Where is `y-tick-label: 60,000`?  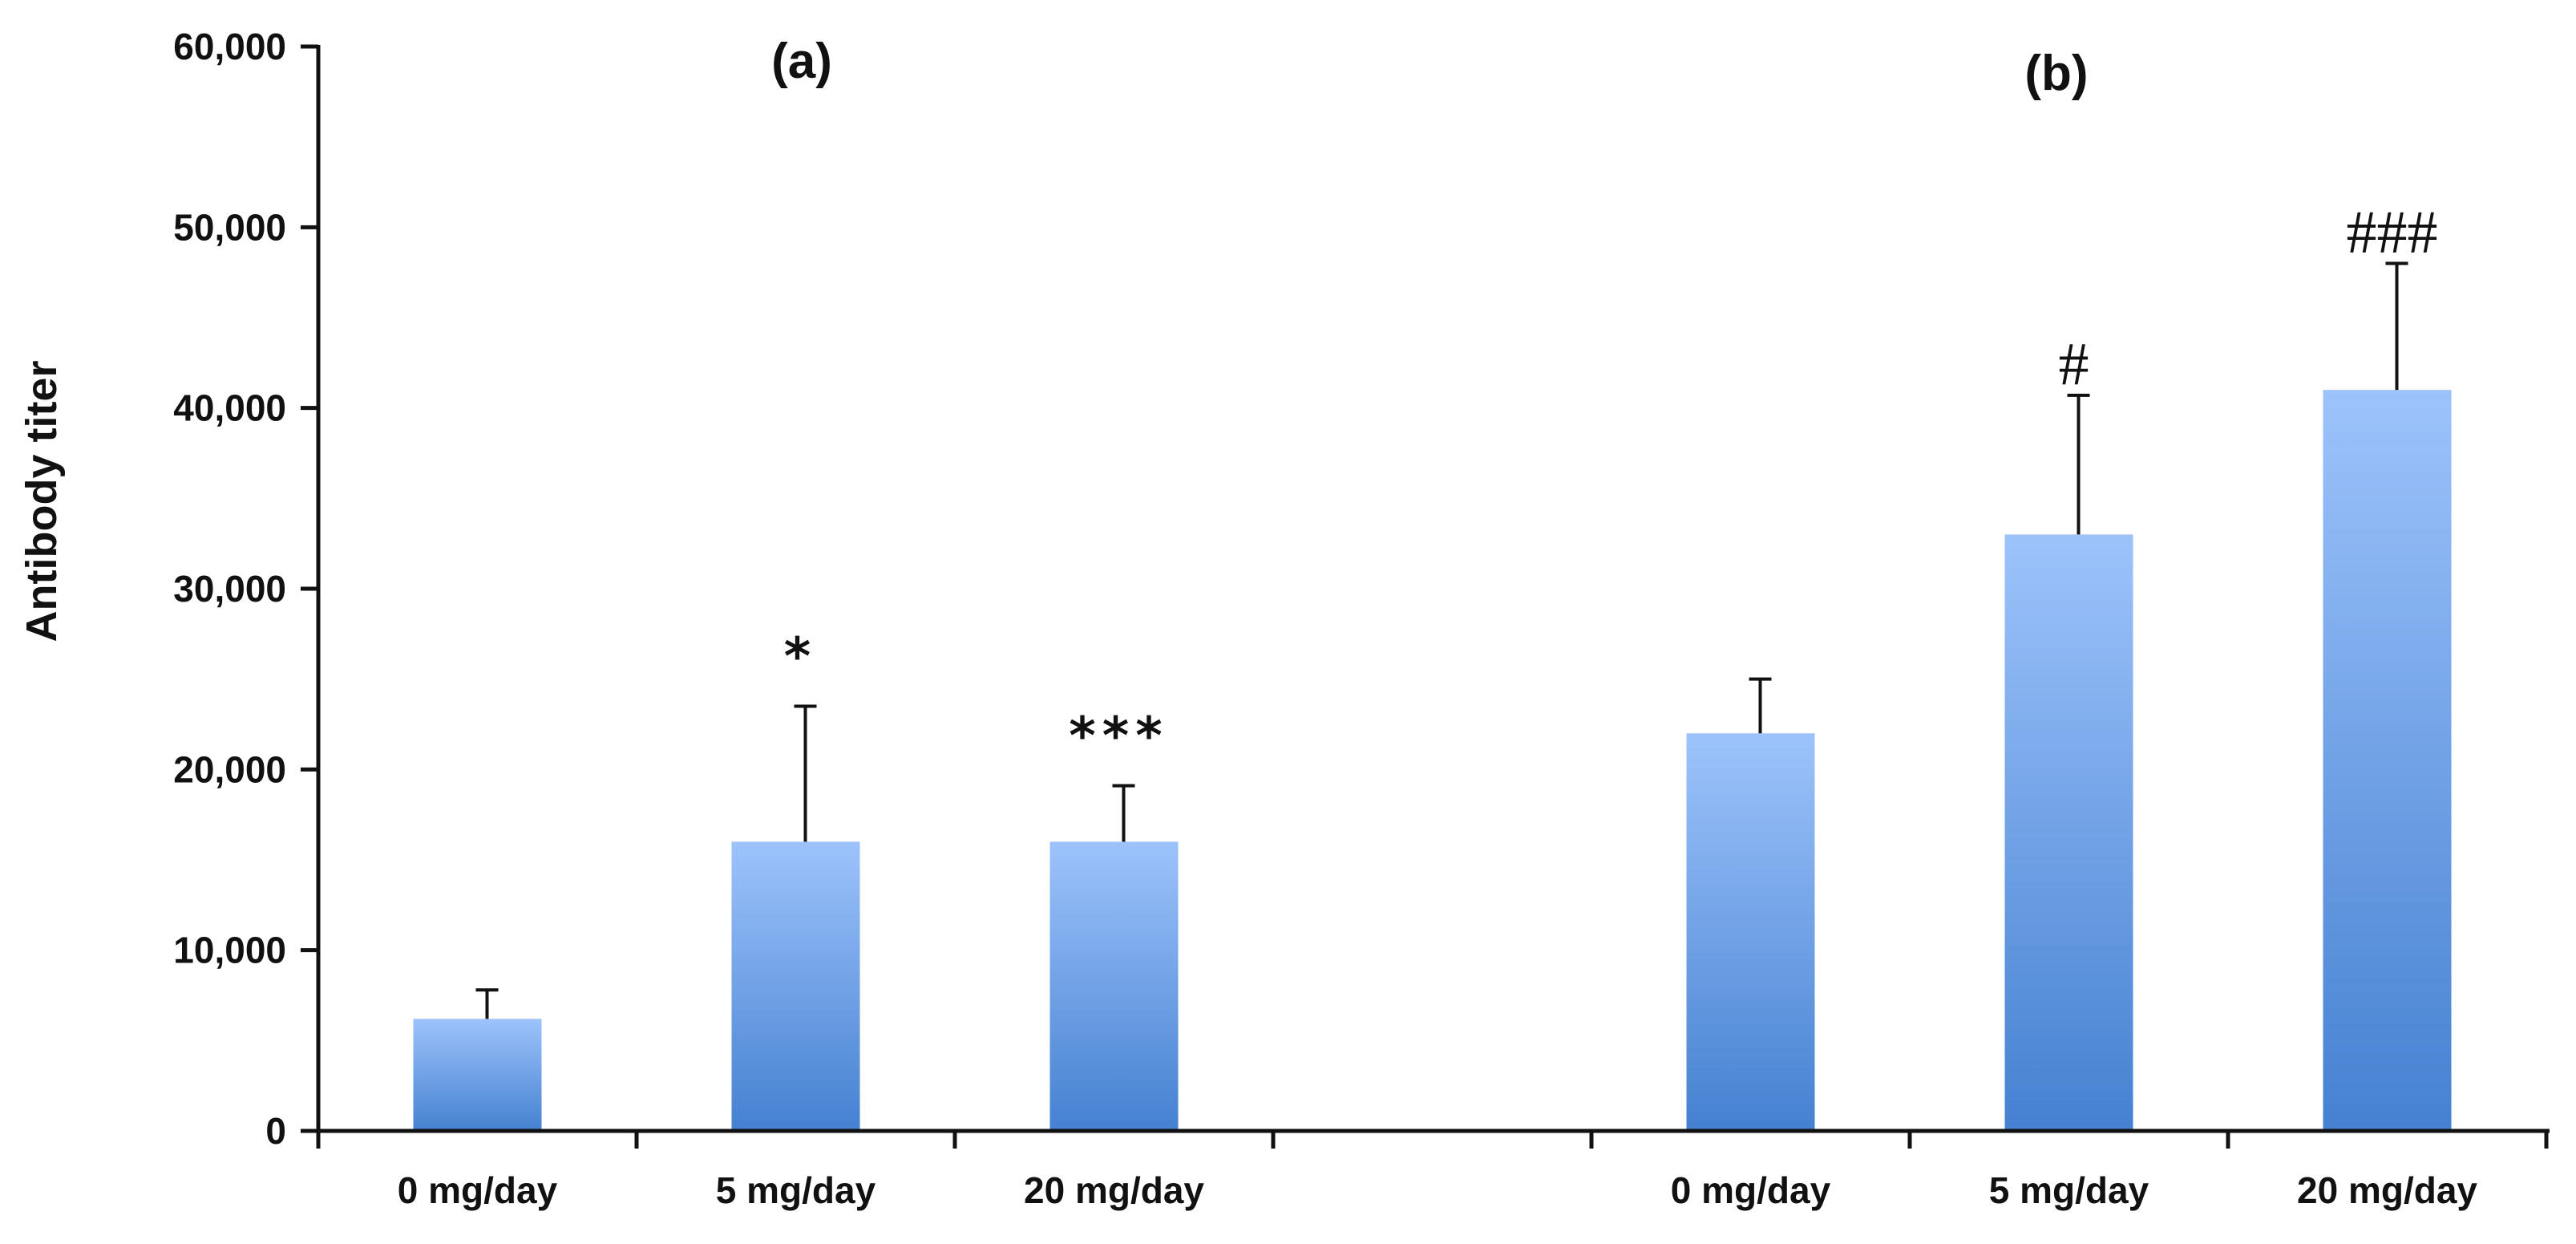
y-tick-label: 60,000 is located at coordinates (229, 46).